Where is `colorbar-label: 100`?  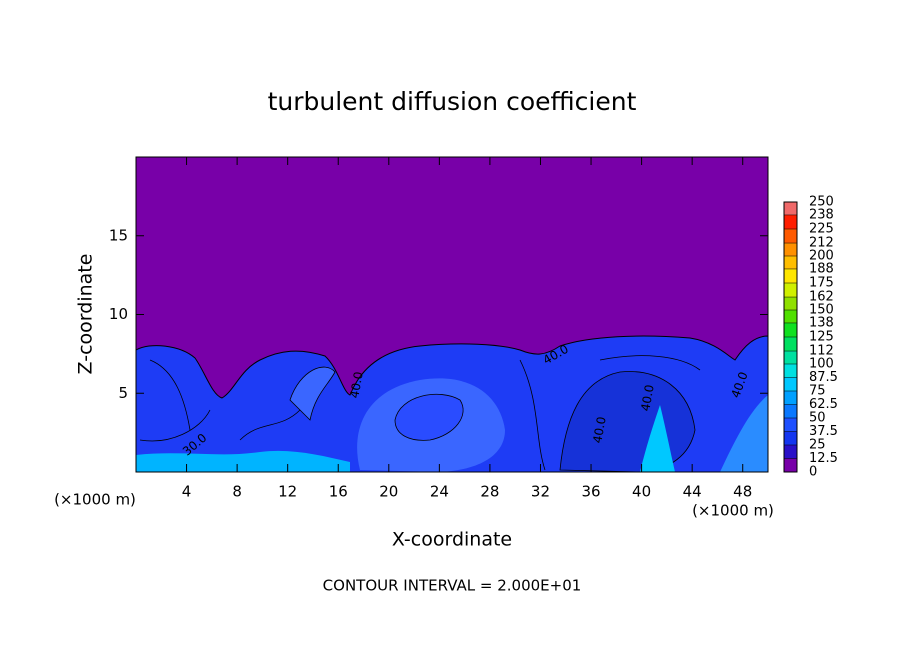
colorbar-label: 100 is located at coordinates (821, 364).